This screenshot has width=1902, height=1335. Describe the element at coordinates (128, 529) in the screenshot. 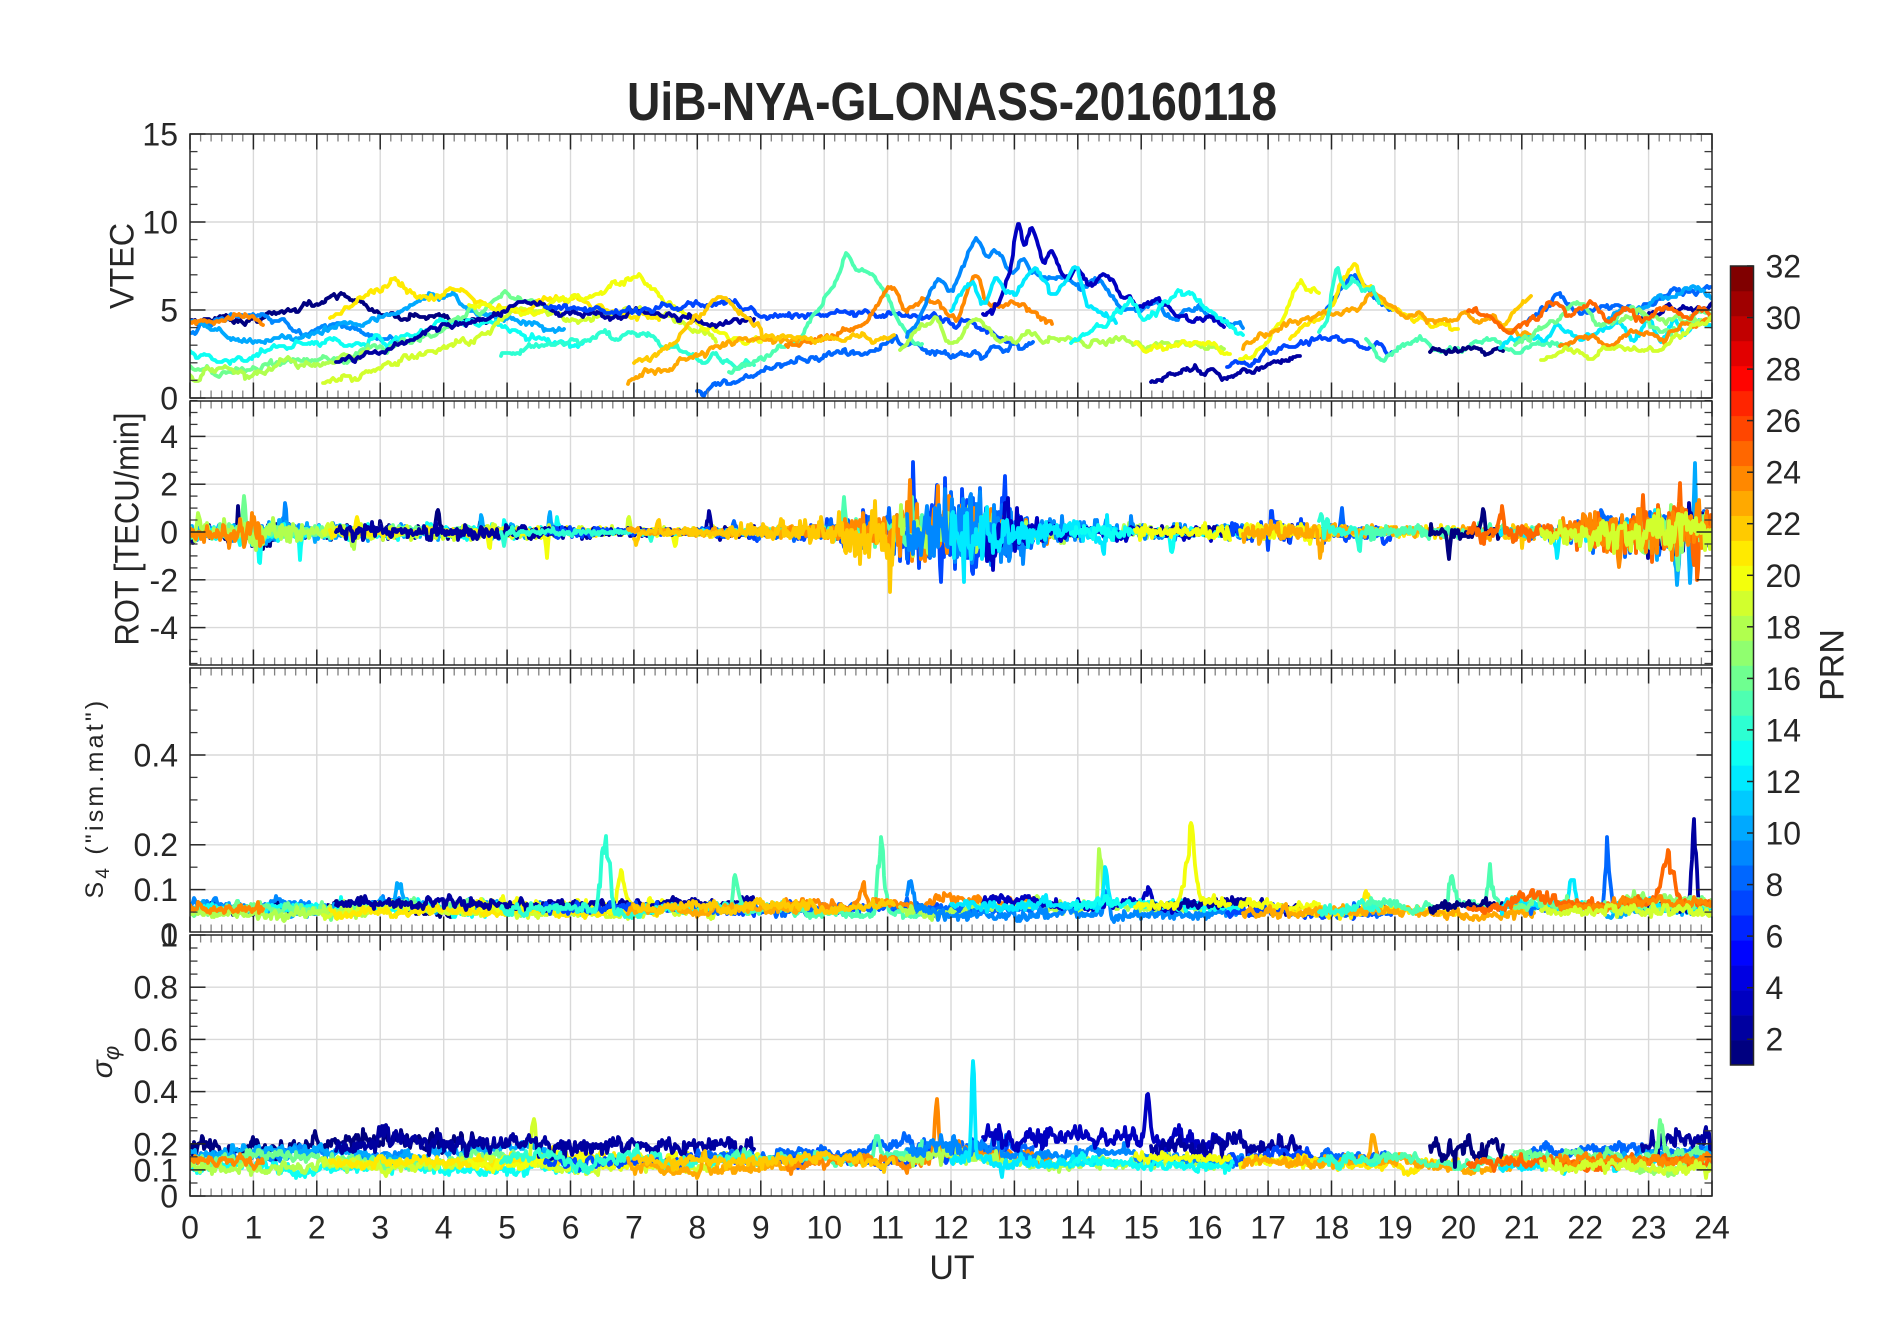

I see `svg-text: ROT [TECU/min]` at that location.